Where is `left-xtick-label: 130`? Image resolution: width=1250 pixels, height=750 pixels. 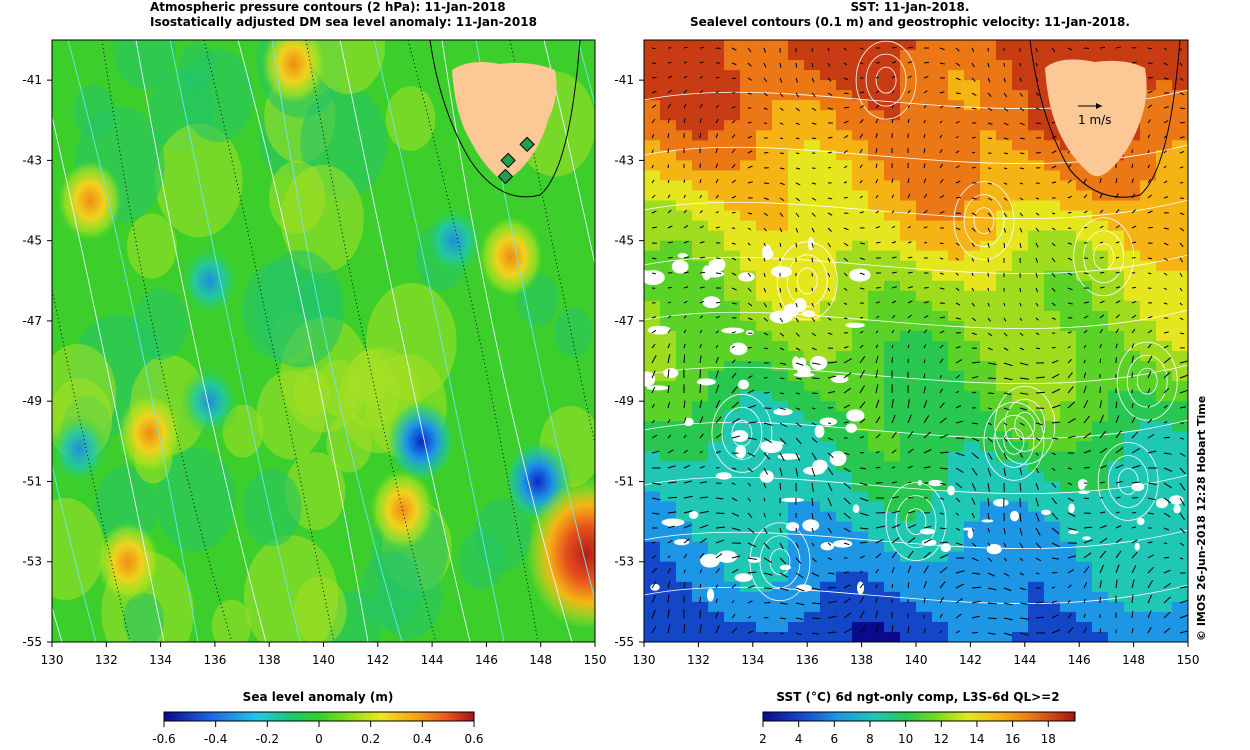
left-xtick-label: 130 is located at coordinates (52, 660).